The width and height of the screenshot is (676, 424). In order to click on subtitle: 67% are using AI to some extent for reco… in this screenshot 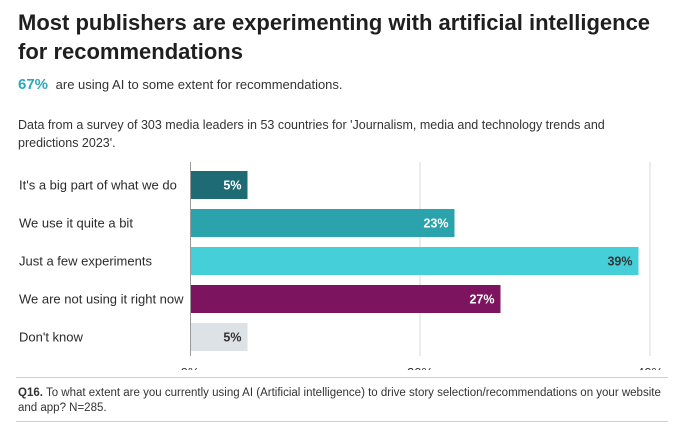, I will do `click(180, 84)`.